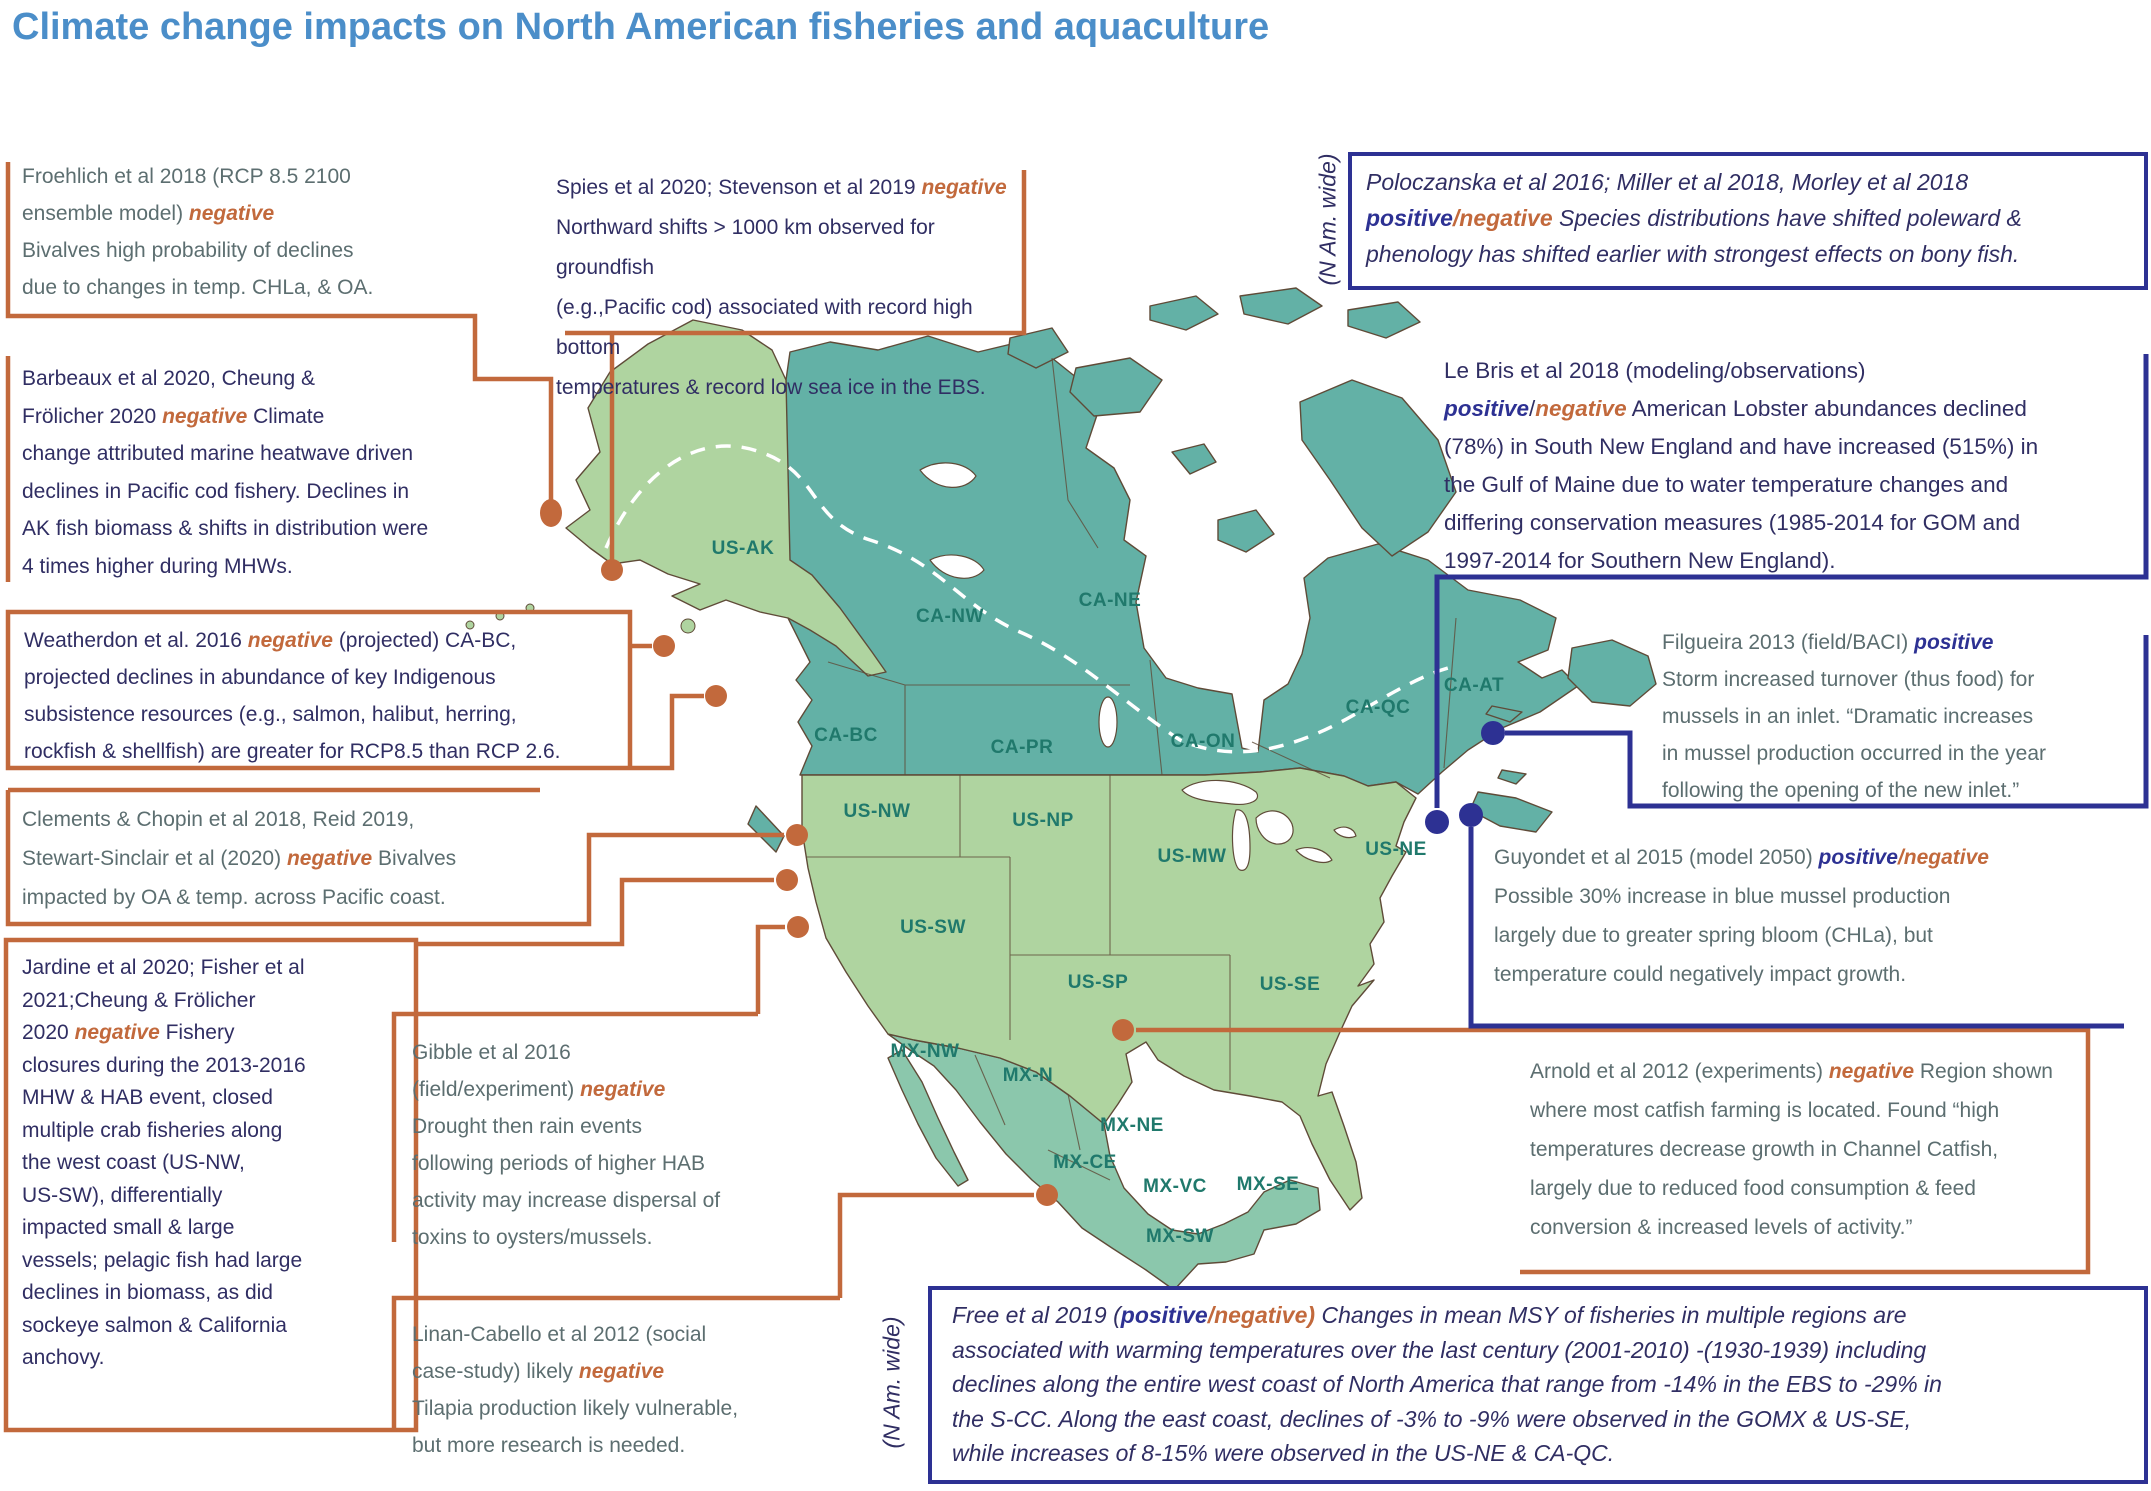 Image resolution: width=2151 pixels, height=1491 pixels. What do you see at coordinates (1175, 1186) in the screenshot?
I see `region-label-mx-vc: MX-VC` at bounding box center [1175, 1186].